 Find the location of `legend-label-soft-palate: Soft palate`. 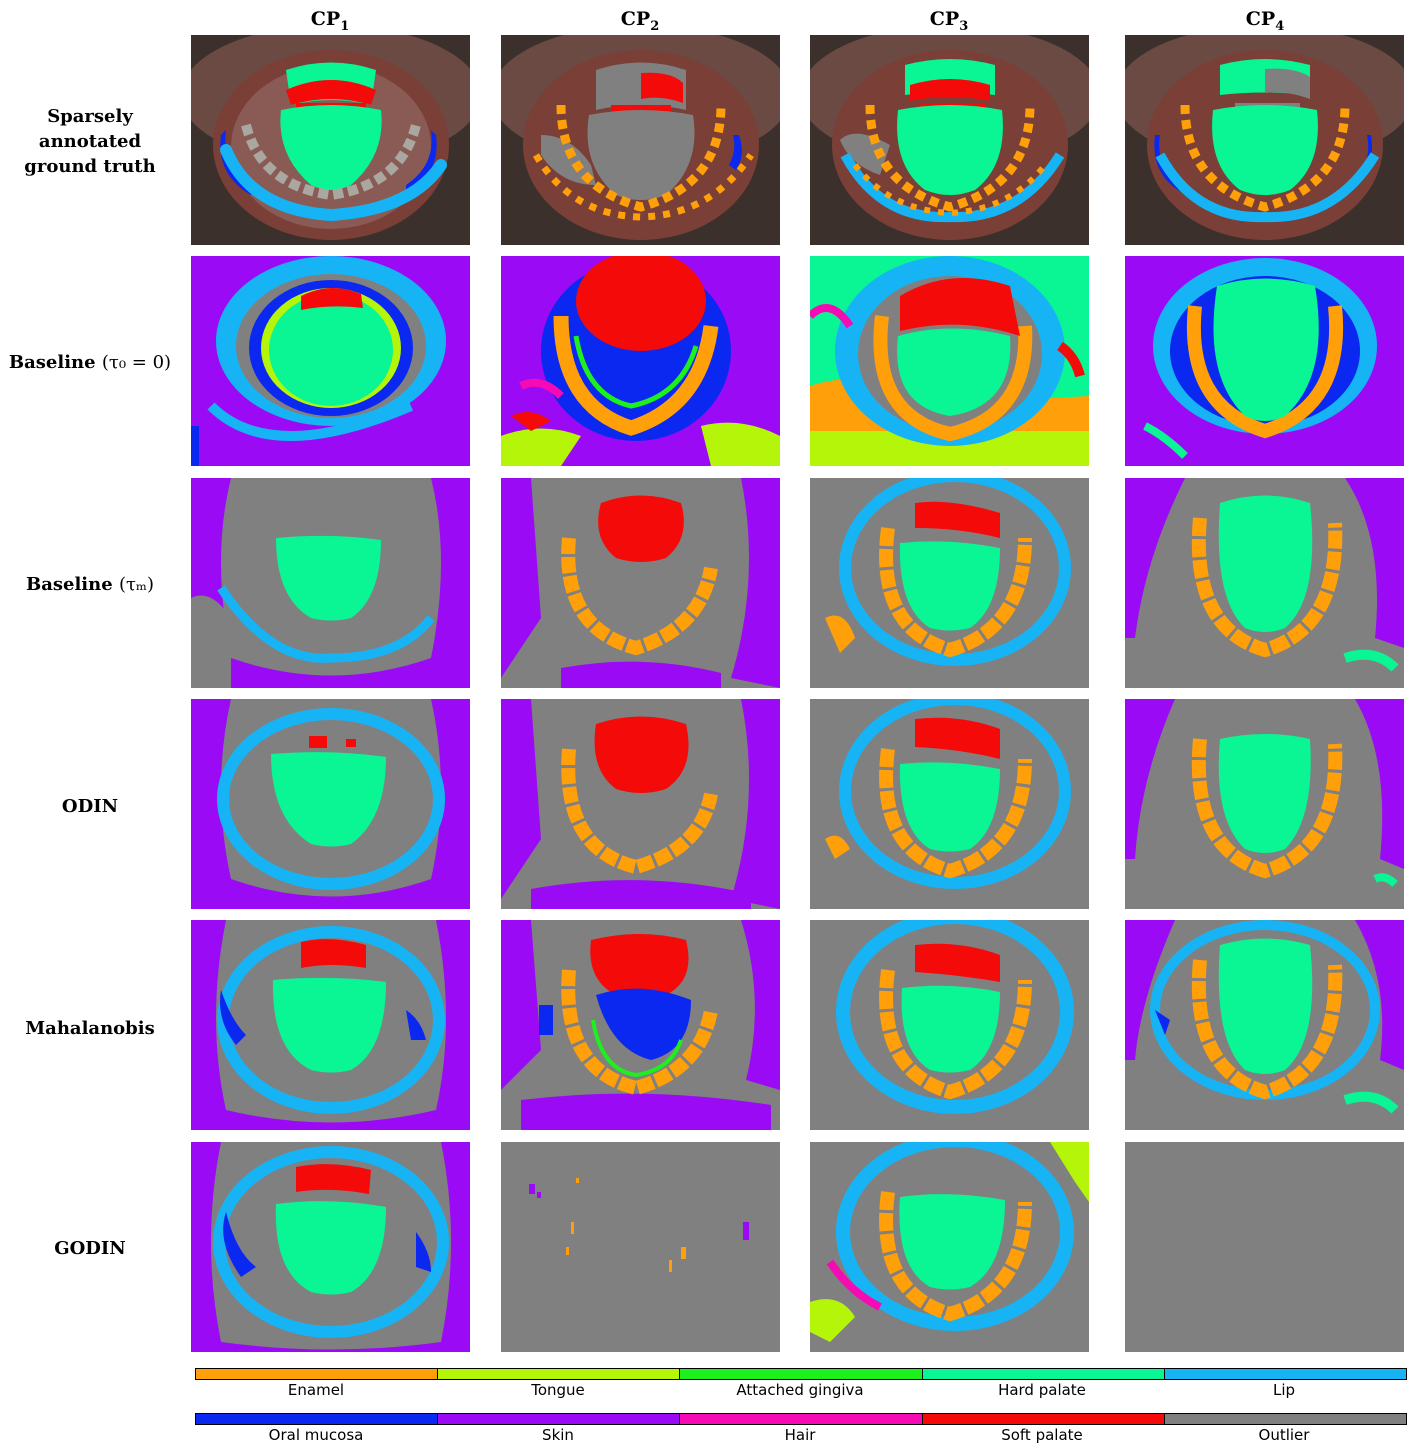

legend-label-soft-palate: Soft palate is located at coordinates (1042, 1435).